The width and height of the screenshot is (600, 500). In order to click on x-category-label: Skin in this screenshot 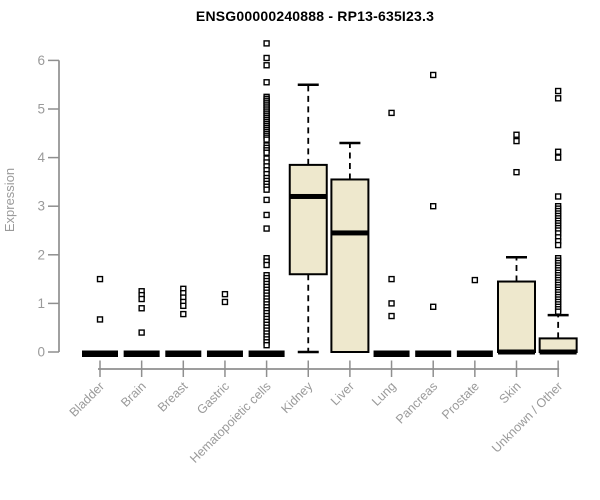, I will do `click(510, 392)`.